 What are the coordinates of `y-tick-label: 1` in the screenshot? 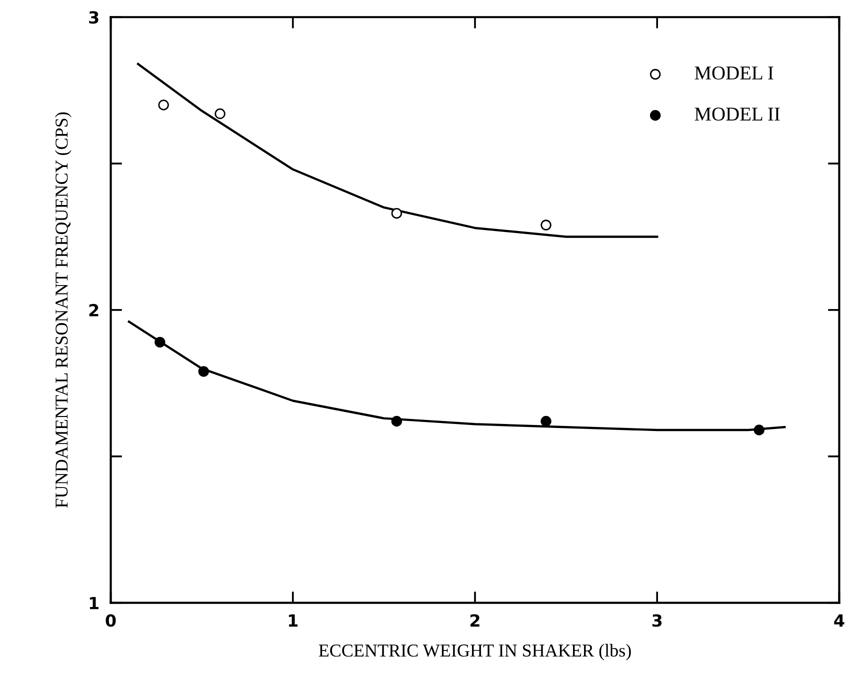 It's located at (94, 603).